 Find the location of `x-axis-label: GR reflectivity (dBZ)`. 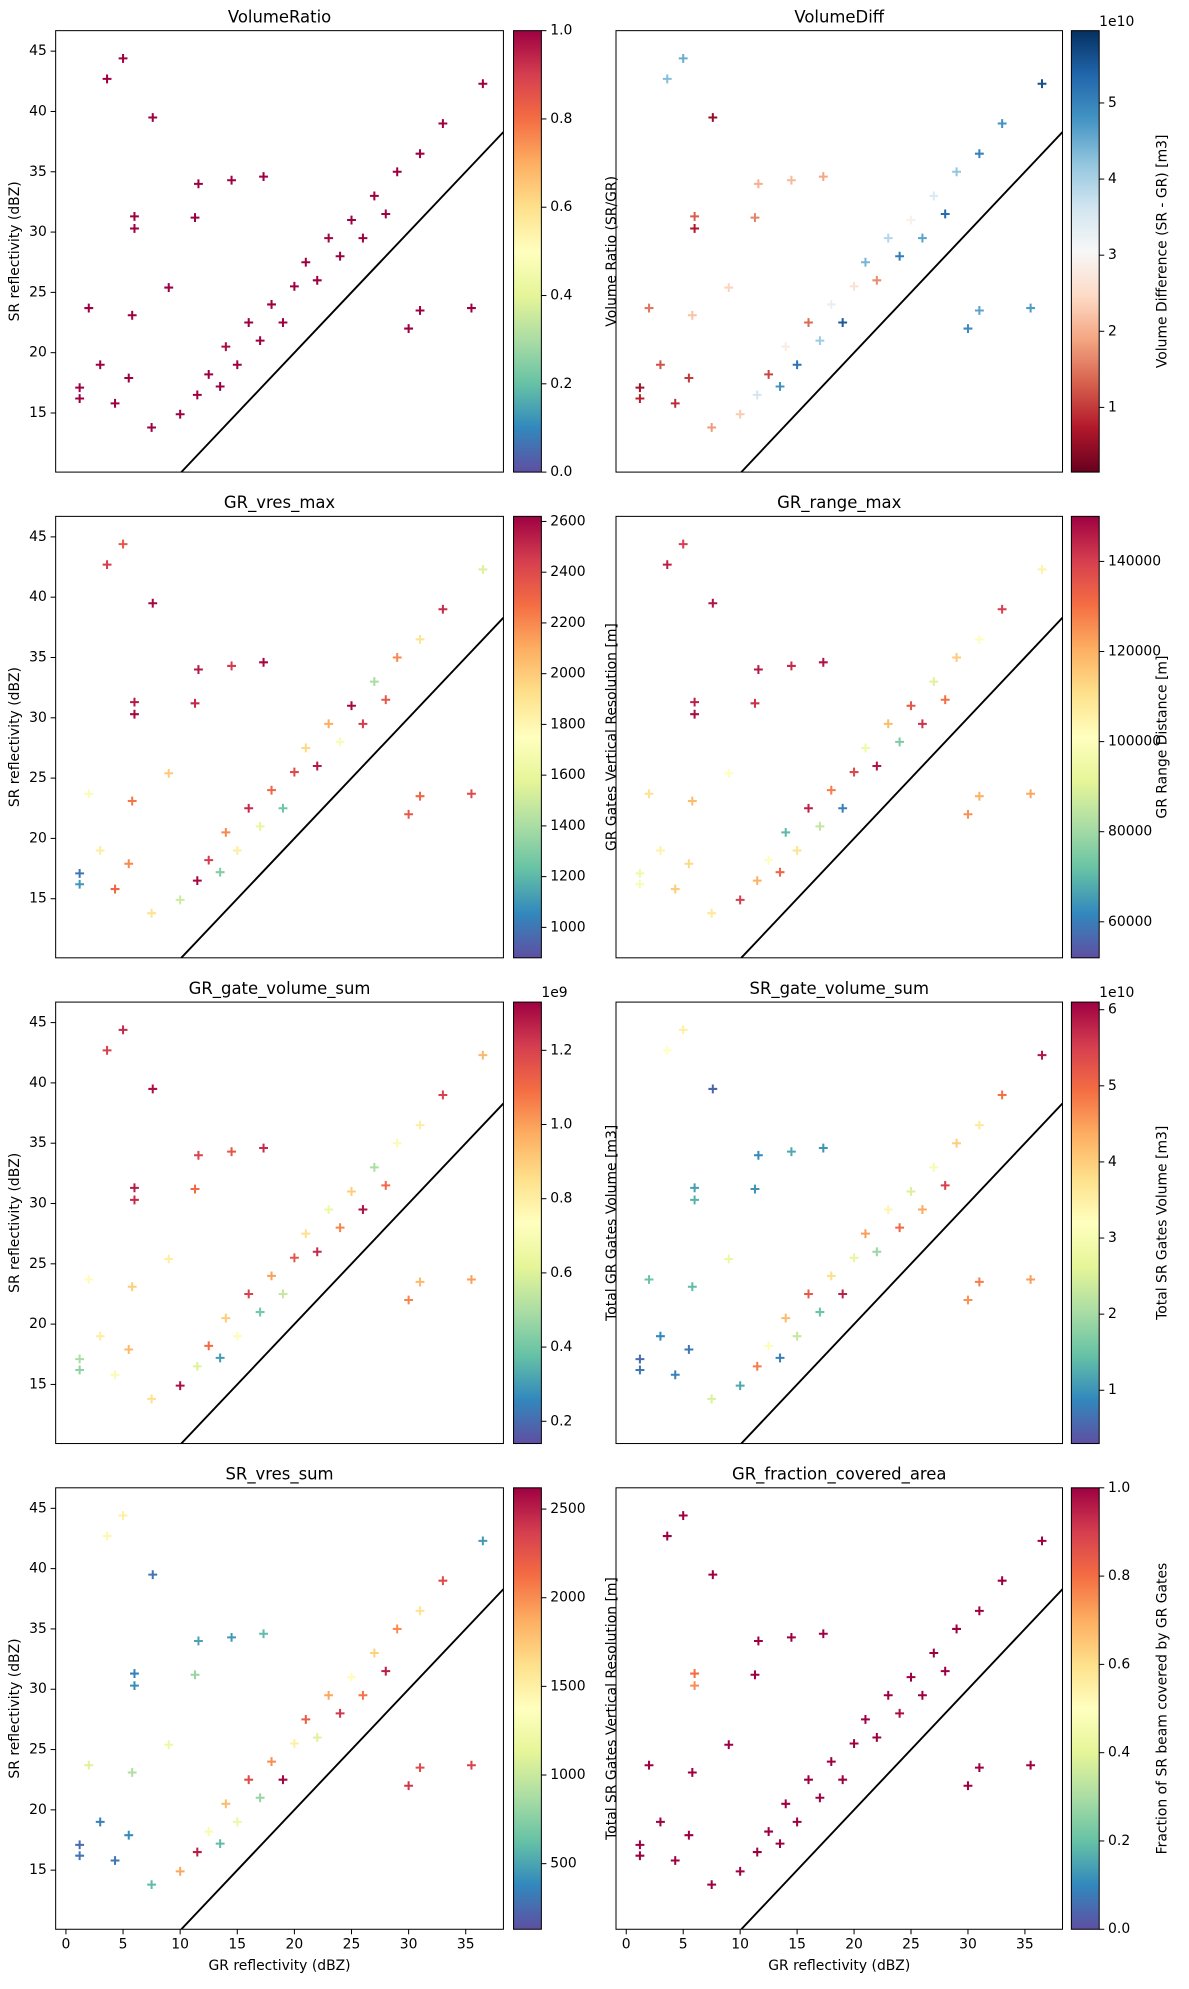

x-axis-label: GR reflectivity (dBZ) is located at coordinates (280, 1966).